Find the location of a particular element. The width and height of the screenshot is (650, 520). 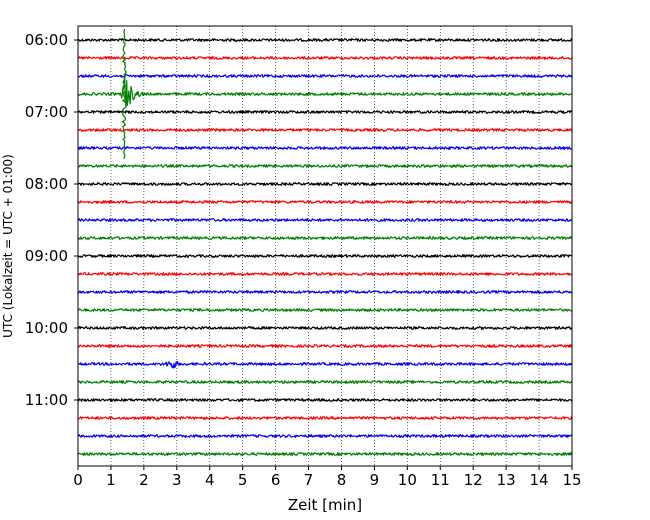

y-tick-label: 07:00 is located at coordinates (46, 112).